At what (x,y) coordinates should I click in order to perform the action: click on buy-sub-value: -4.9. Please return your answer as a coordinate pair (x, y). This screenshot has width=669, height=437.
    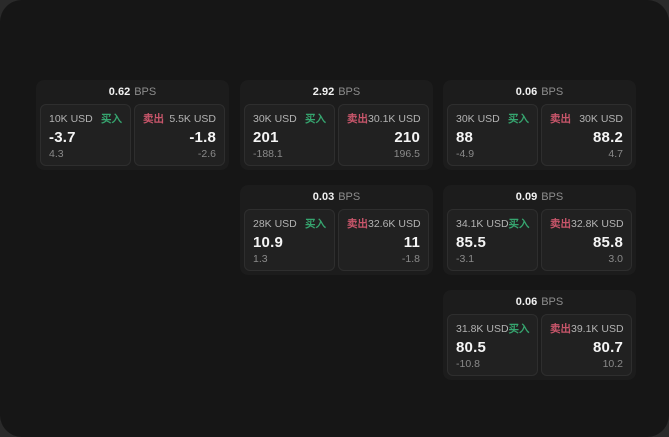
    Looking at the image, I should click on (465, 154).